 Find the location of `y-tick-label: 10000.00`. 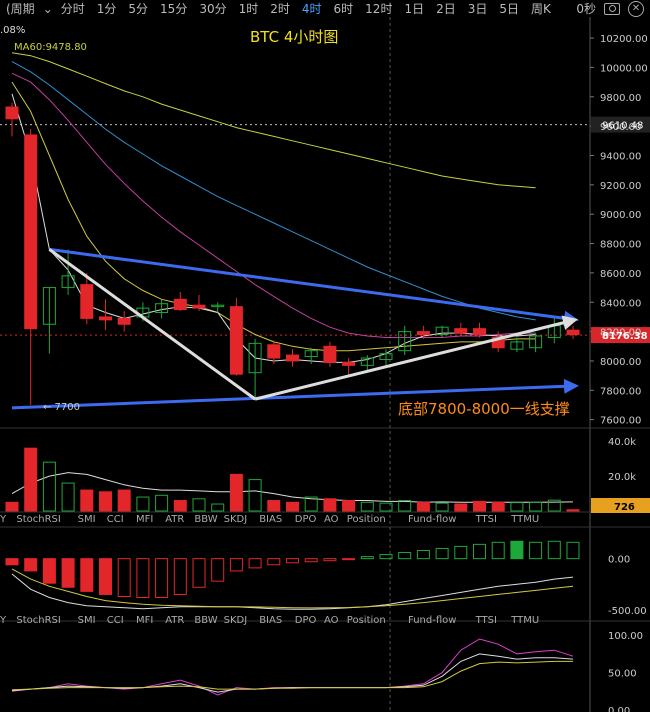

y-tick-label: 10000.00 is located at coordinates (624, 68).